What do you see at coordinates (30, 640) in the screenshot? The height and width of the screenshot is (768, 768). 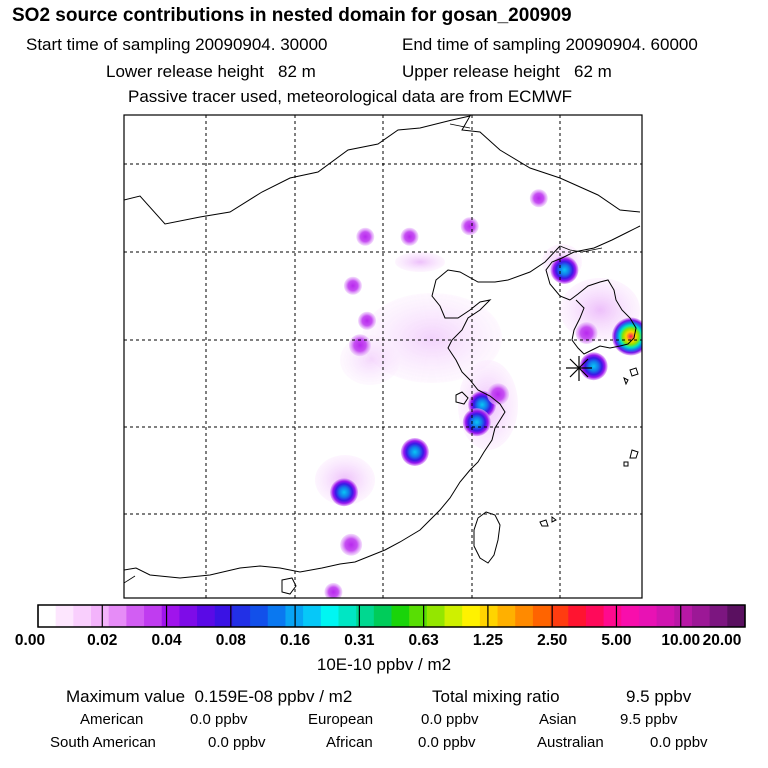 I see `colorbar-tick-label: 0.00` at bounding box center [30, 640].